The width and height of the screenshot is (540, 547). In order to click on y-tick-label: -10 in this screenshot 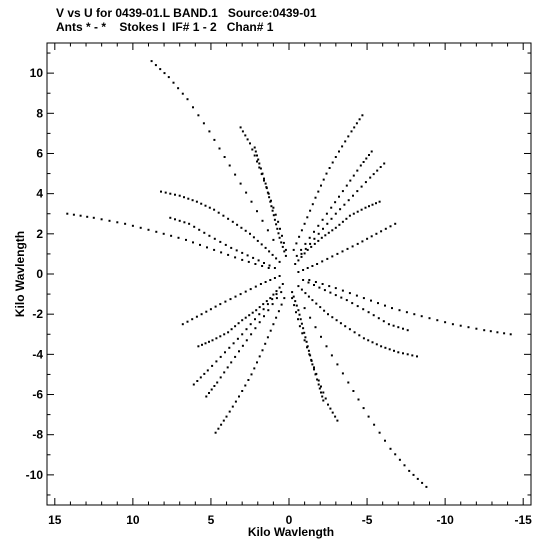, I will do `click(35, 475)`.